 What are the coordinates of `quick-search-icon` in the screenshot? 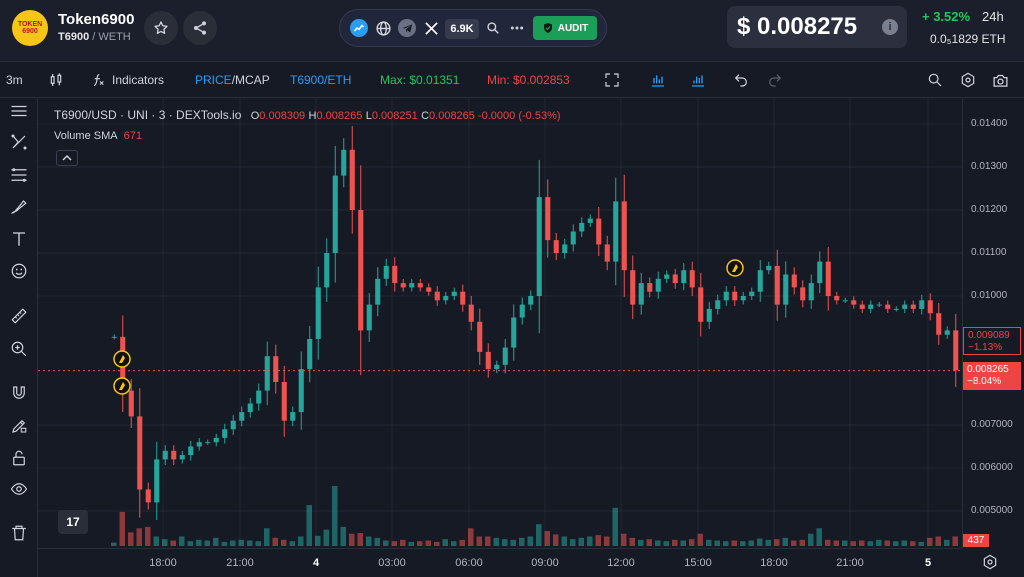 It's located at (935, 80).